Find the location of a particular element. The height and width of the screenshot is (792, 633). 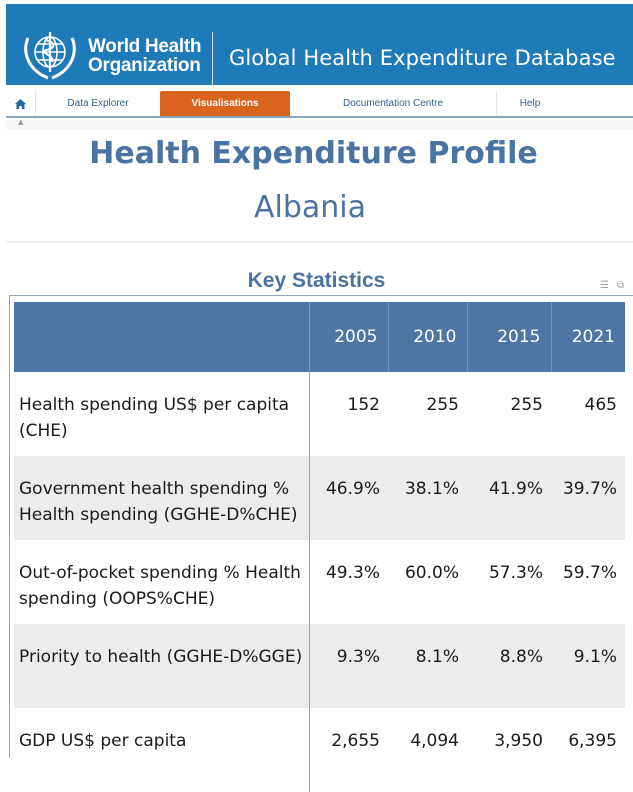

row-label: GDP US$ per capita is located at coordinates (162, 750).